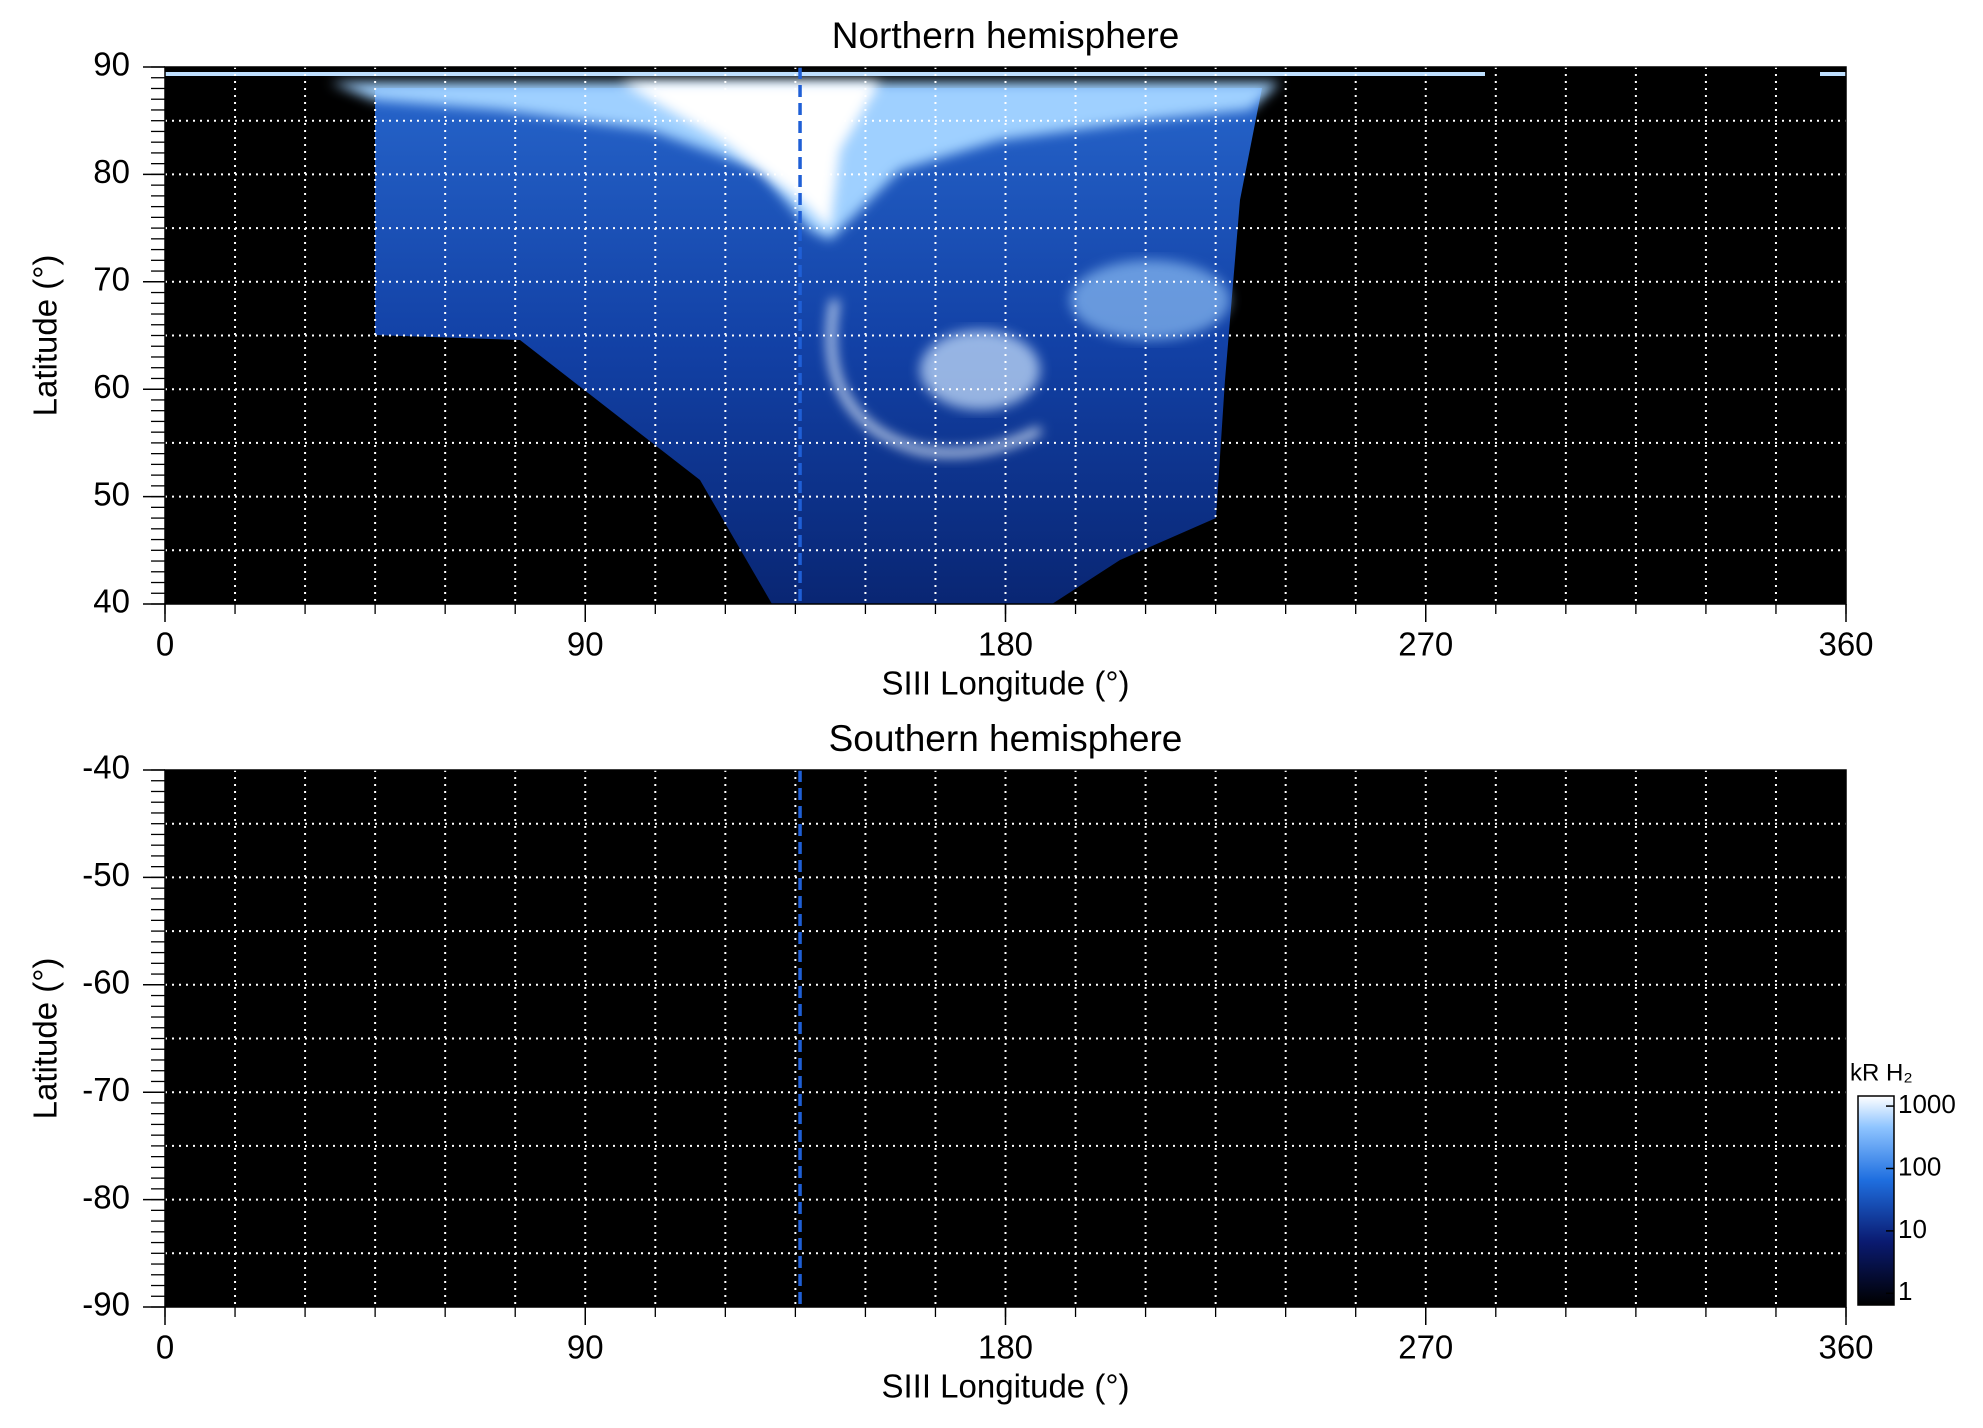  Describe the element at coordinates (1881, 1072) in the screenshot. I see `colorbar-label: kR H₂` at that location.